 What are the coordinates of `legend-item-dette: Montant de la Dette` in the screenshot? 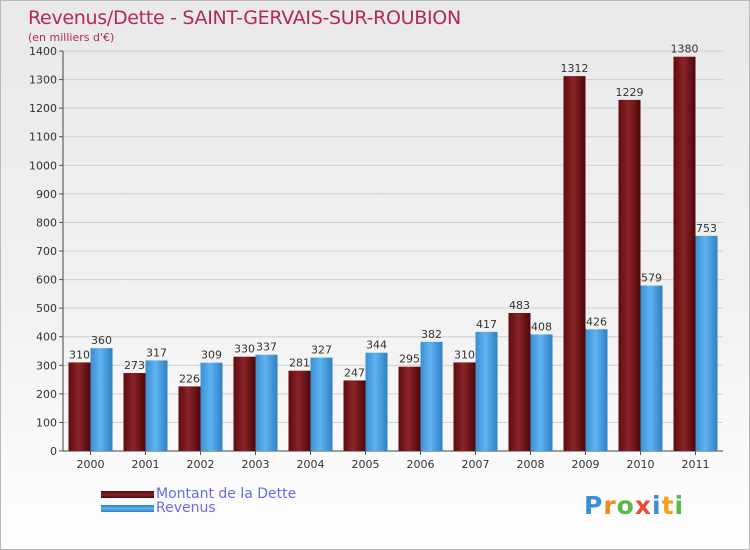 It's located at (199, 494).